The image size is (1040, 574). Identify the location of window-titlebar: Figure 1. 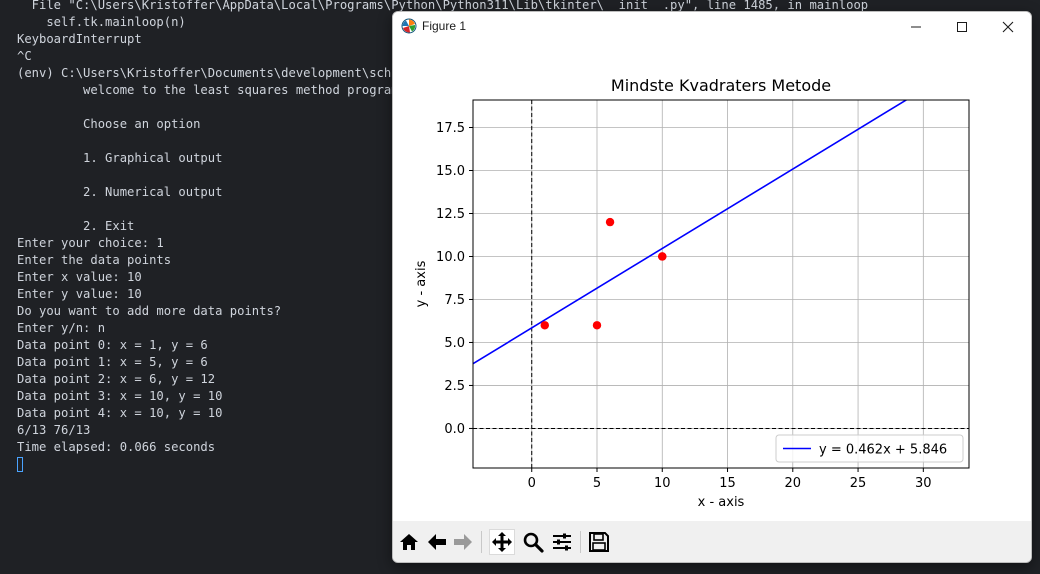
(712, 26).